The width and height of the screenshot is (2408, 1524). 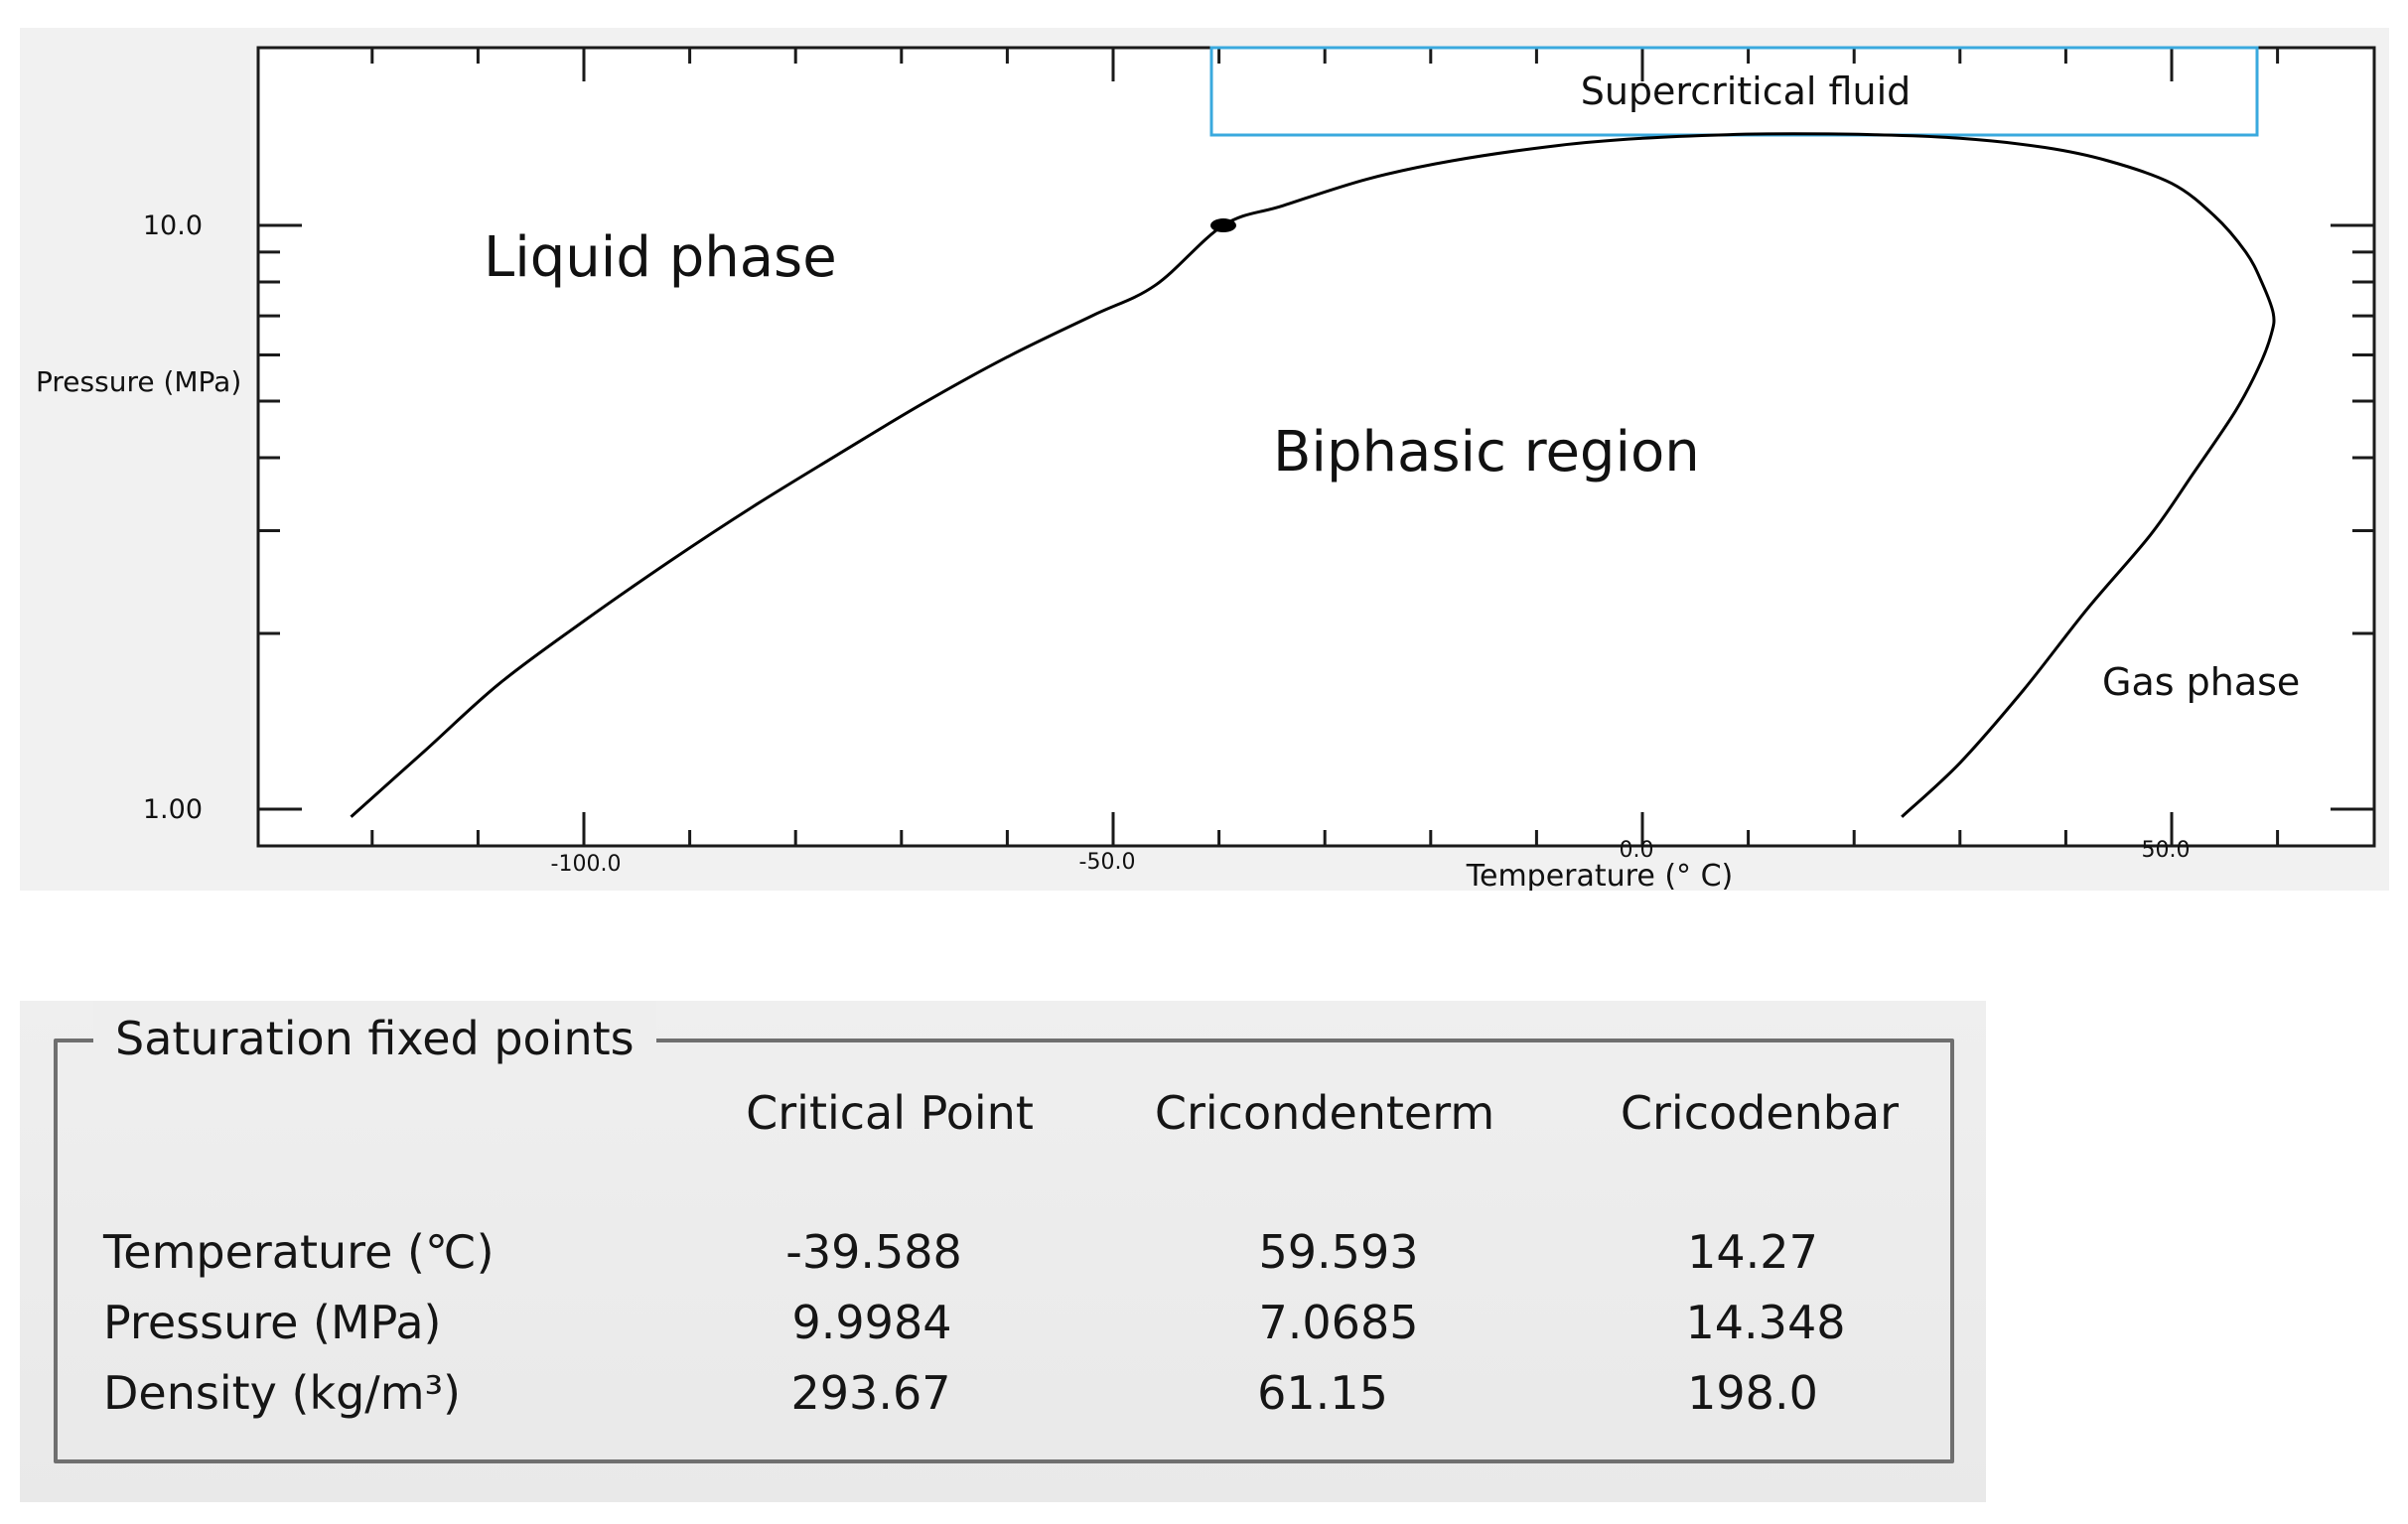 I want to click on cell-temperature-critical-point: -39.588, so click(x=873, y=1252).